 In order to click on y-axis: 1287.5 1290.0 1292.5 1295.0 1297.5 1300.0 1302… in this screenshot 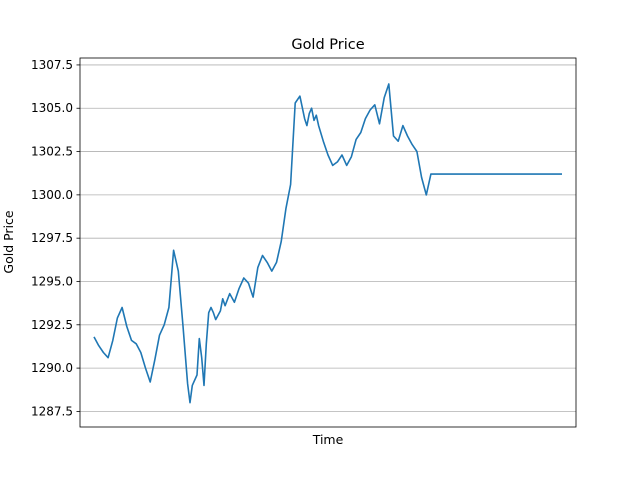, I will do `click(55, 238)`.